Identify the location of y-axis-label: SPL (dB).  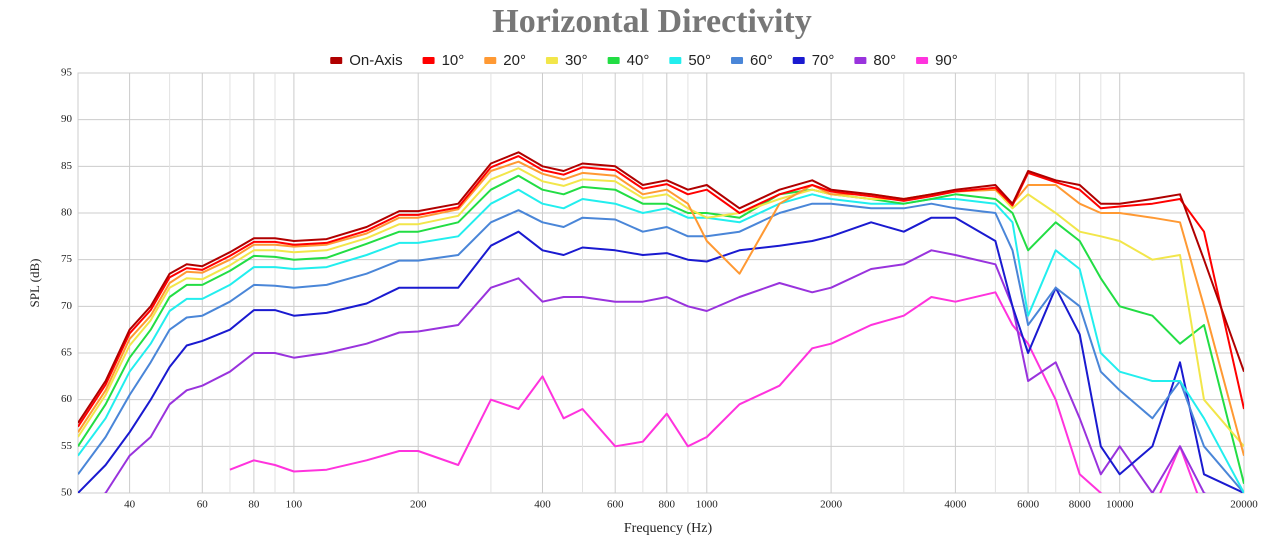
(34, 283).